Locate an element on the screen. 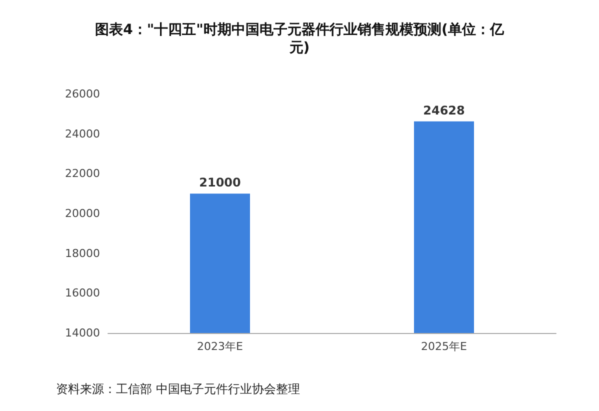 Image resolution: width=599 pixels, height=411 pixels. y-tick-label: 18000 is located at coordinates (82, 253).